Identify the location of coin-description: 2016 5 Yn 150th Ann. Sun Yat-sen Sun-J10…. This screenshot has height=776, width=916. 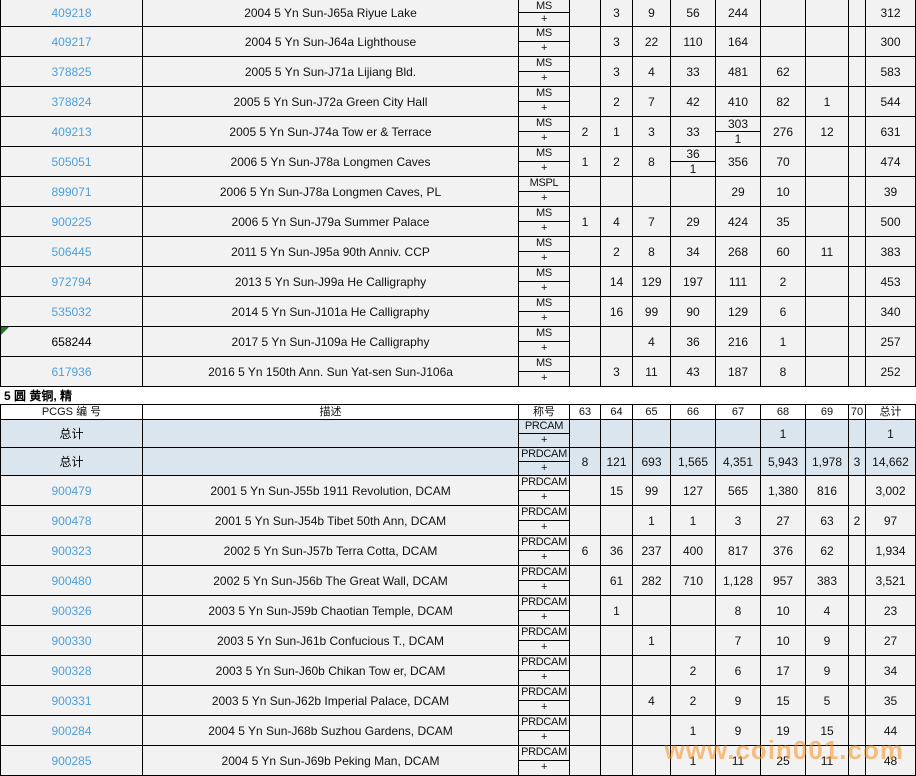
(331, 371).